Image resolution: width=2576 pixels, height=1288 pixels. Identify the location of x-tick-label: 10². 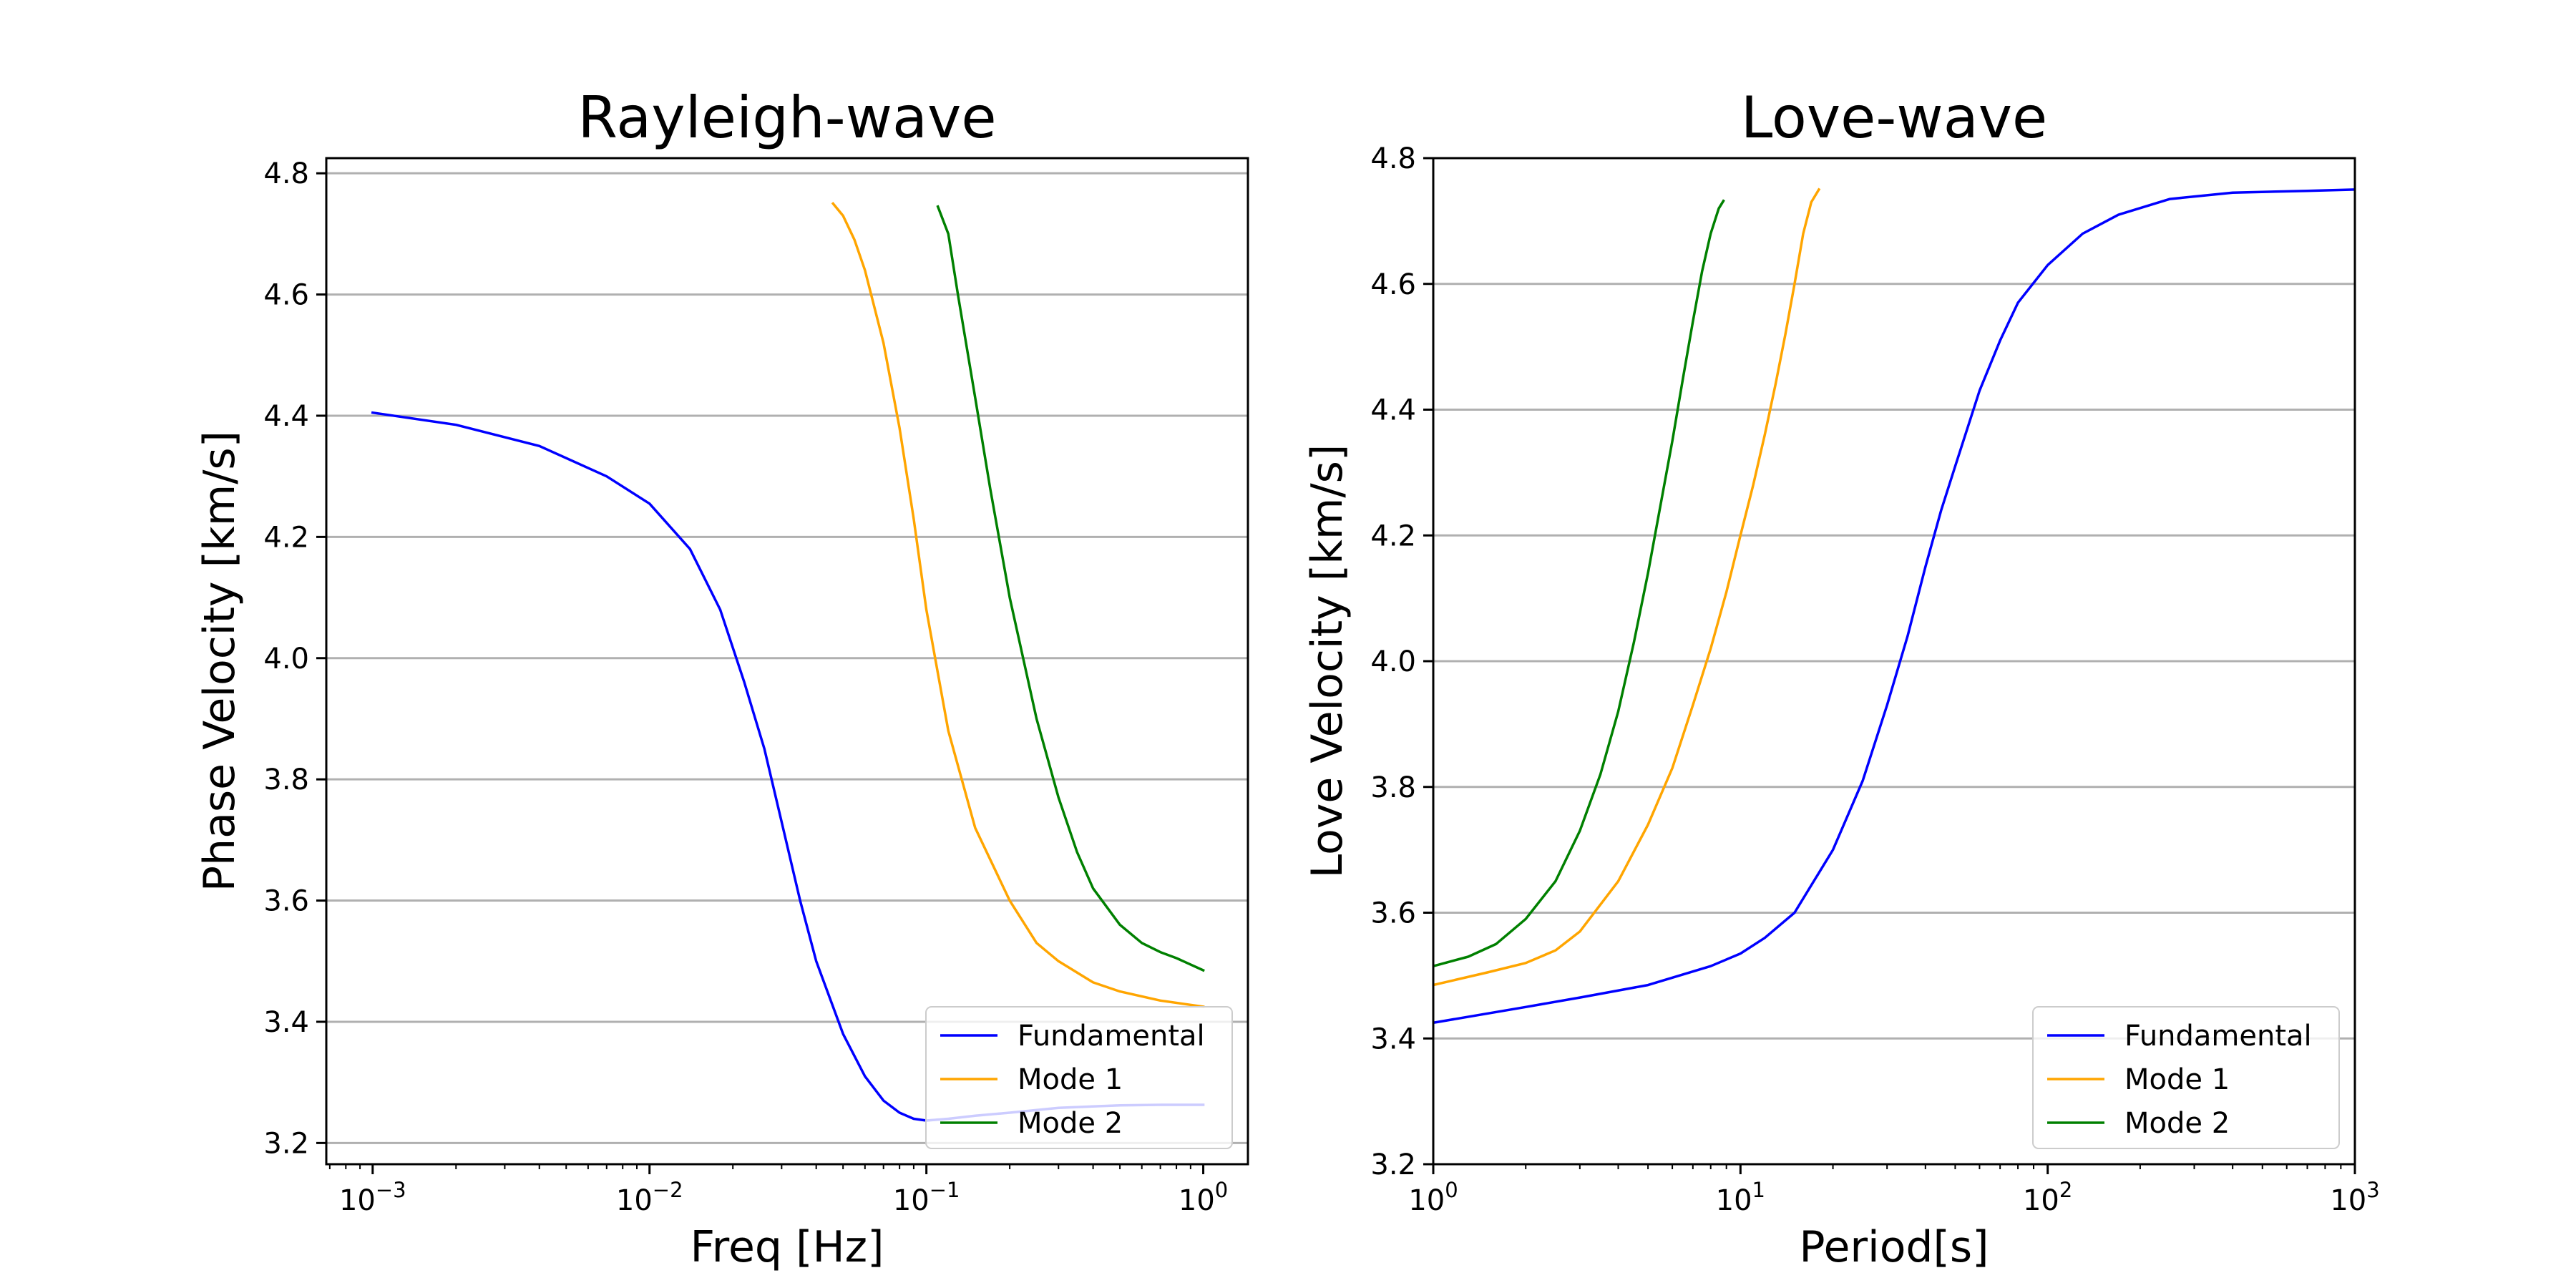
(2047, 1197).